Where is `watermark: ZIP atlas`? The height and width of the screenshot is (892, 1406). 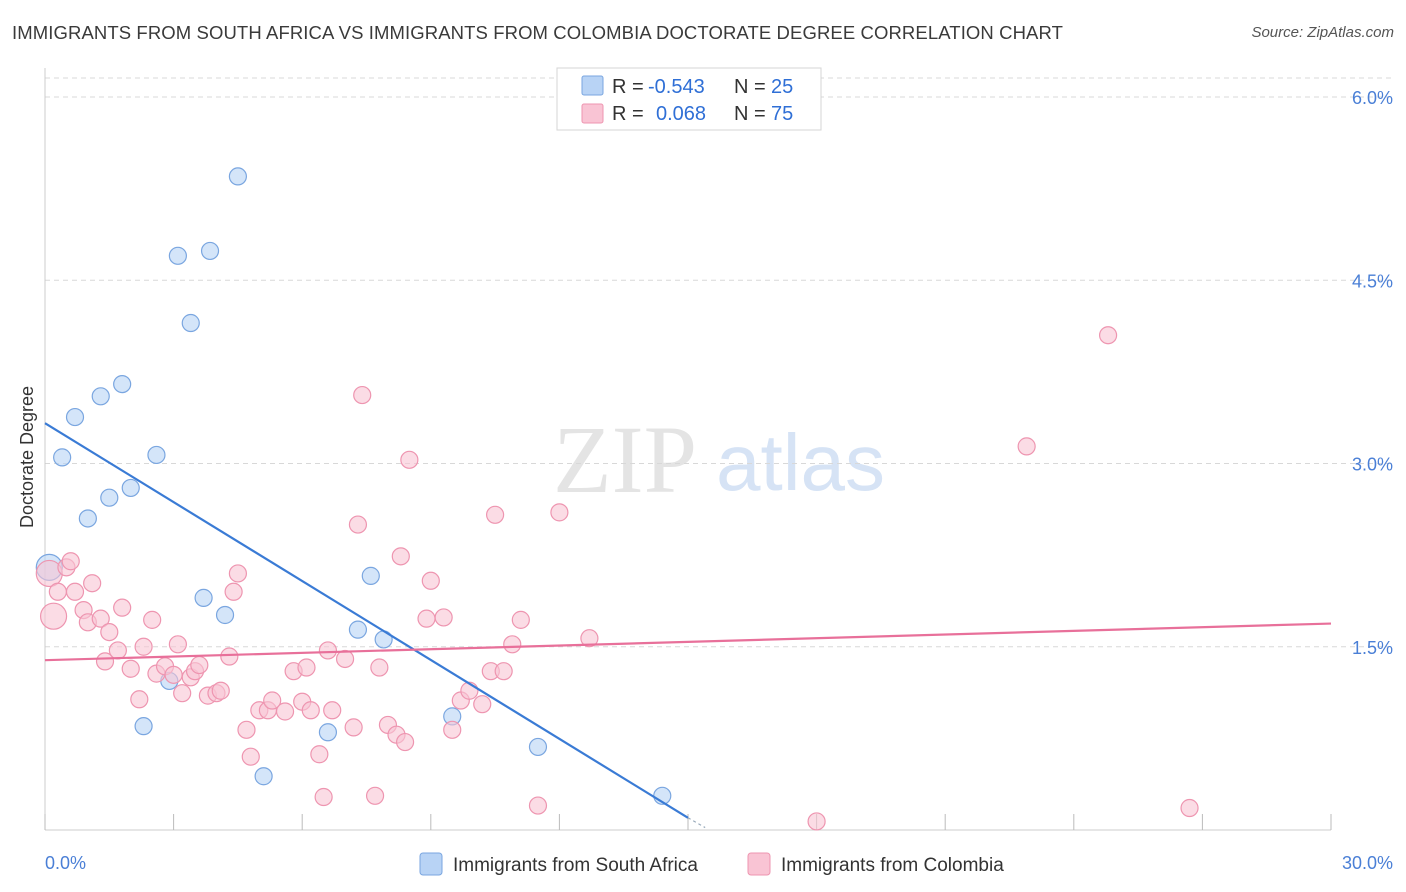
watermark: ZIP atlas is located at coordinates (719, 459).